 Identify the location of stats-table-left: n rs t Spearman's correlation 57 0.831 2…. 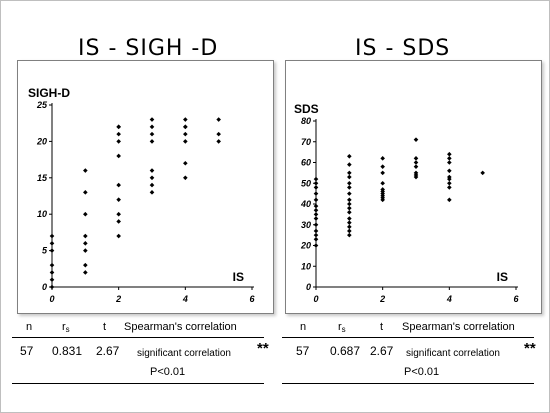
(140, 351).